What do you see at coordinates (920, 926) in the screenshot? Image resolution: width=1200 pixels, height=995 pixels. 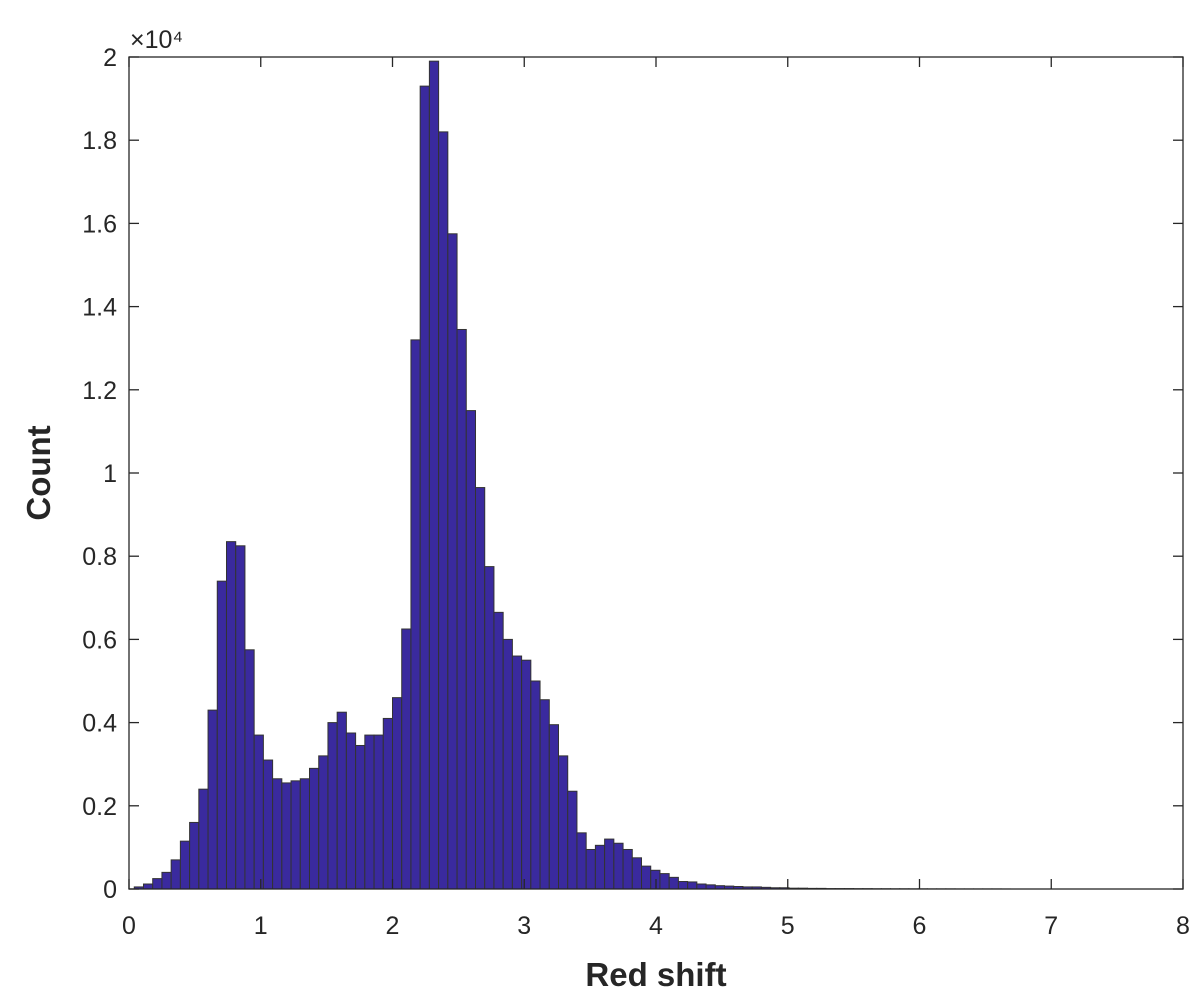 I see `x-tick-label: 6` at bounding box center [920, 926].